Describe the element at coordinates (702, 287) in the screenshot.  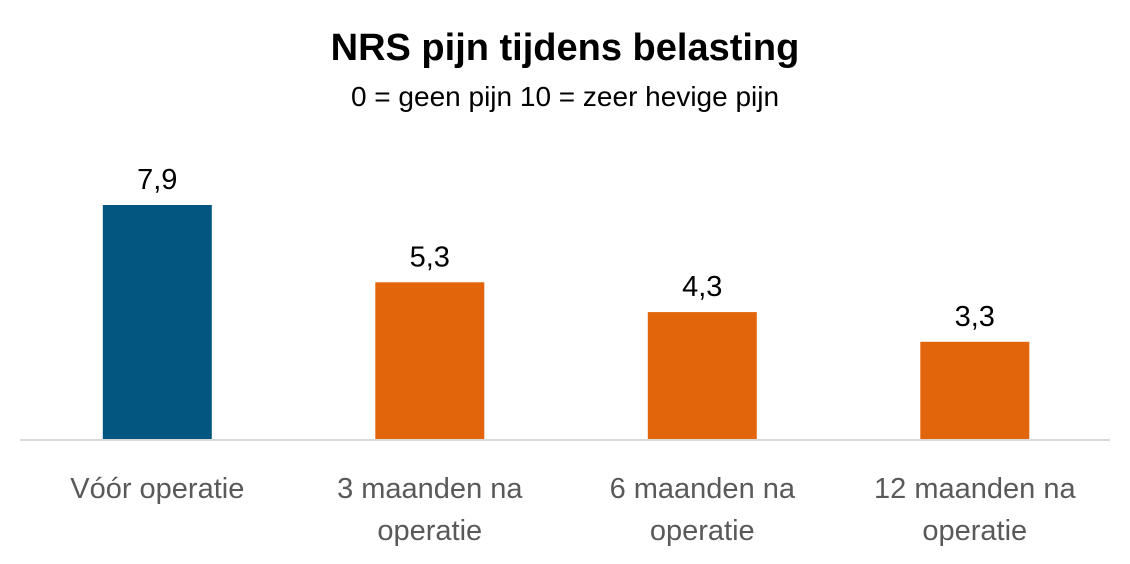
I see `data-label-3: 4,3` at that location.